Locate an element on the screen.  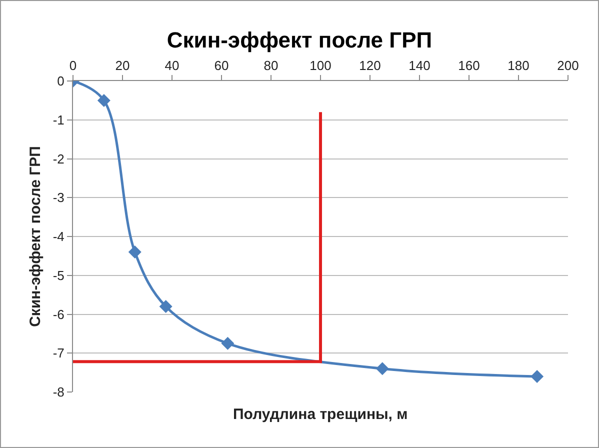
x-tick-label: 80 is located at coordinates (271, 65).